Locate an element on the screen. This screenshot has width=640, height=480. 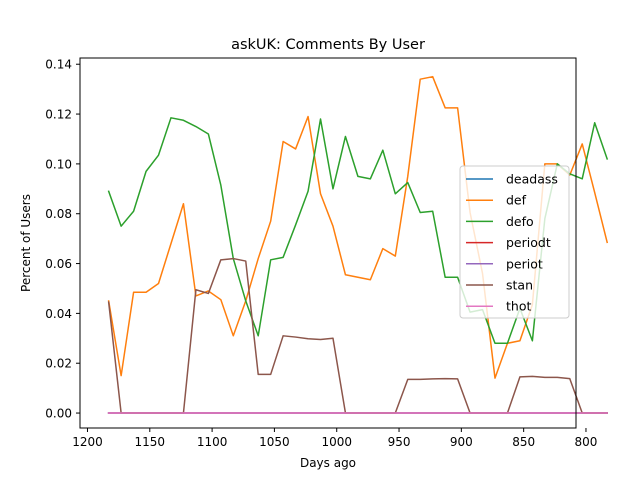
legend: deadass def defo periodt periot stan thot is located at coordinates (514, 242).